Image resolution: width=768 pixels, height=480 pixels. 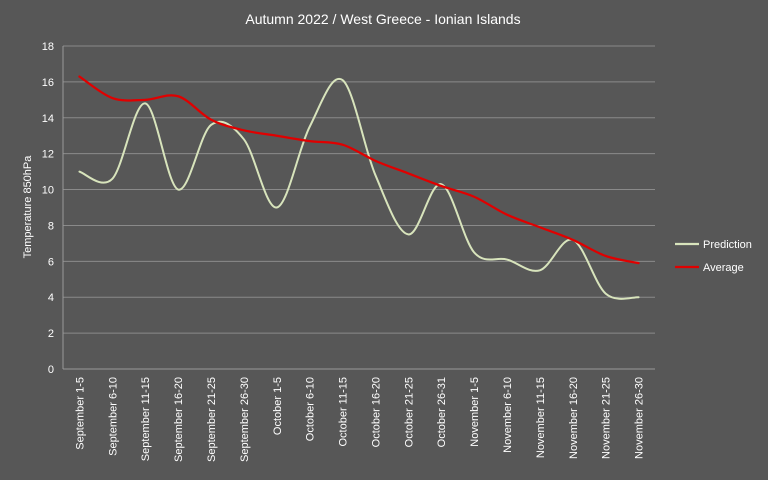 What do you see at coordinates (51, 262) in the screenshot?
I see `y-tick-label: 6` at bounding box center [51, 262].